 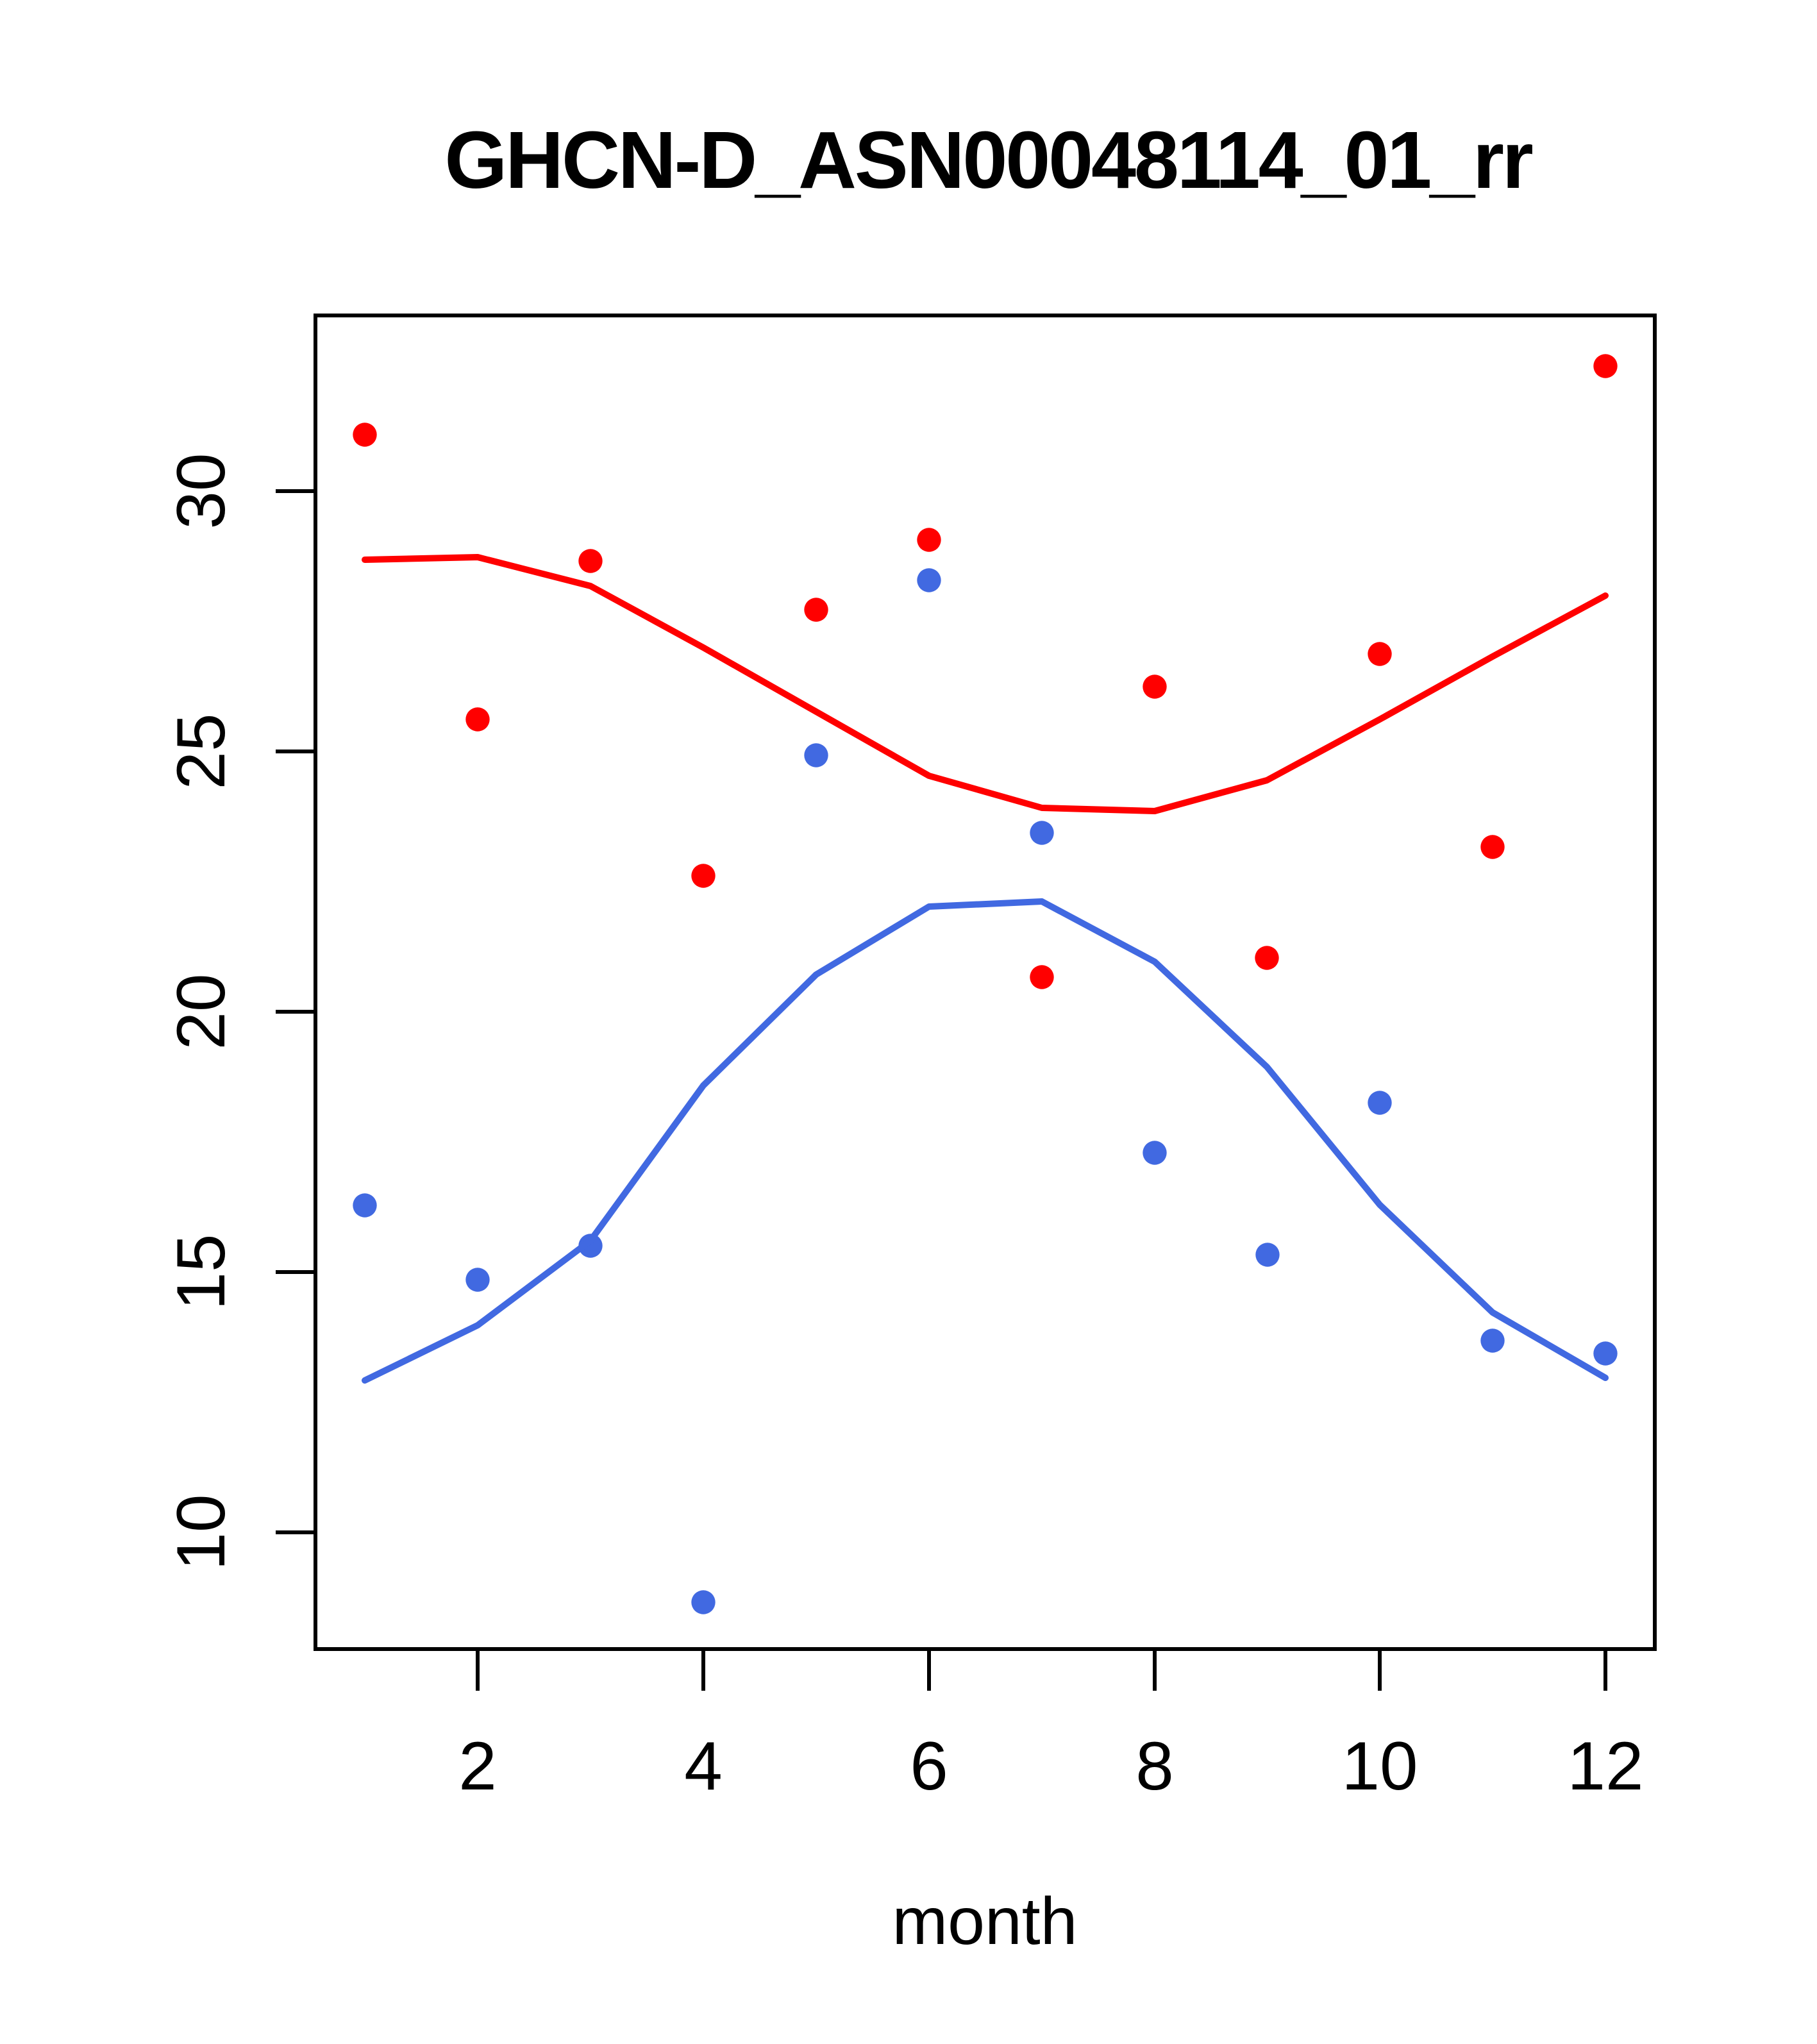 What do you see at coordinates (1605, 1765) in the screenshot?
I see `svg-text: 12` at bounding box center [1605, 1765].